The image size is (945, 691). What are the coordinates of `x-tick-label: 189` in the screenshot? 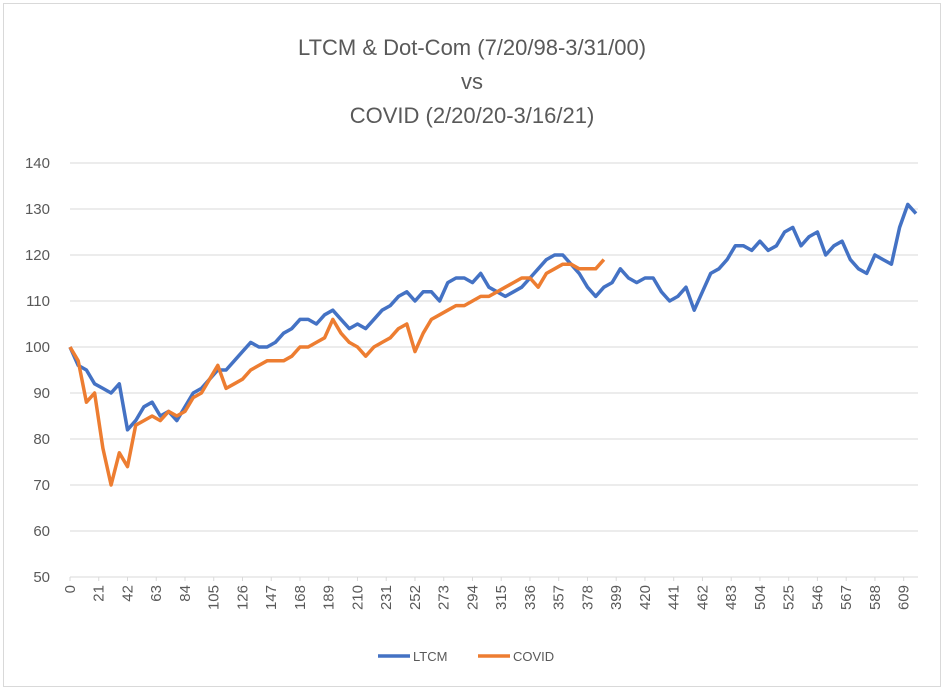 It's located at (329, 597).